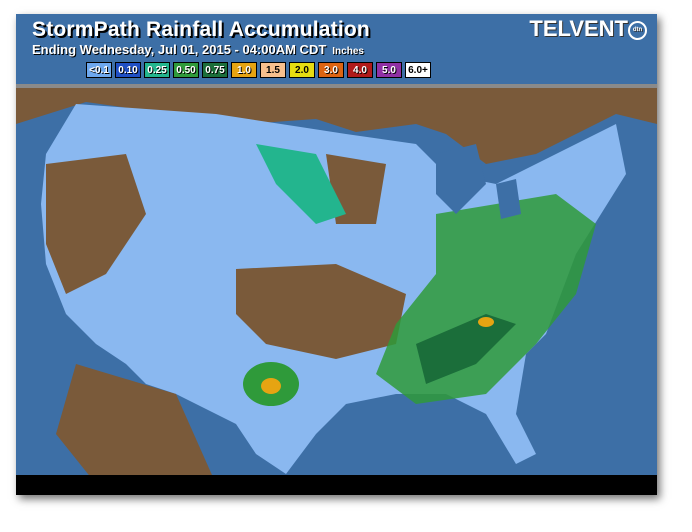  I want to click on telvent-logo: TELVENT dtn, so click(588, 29).